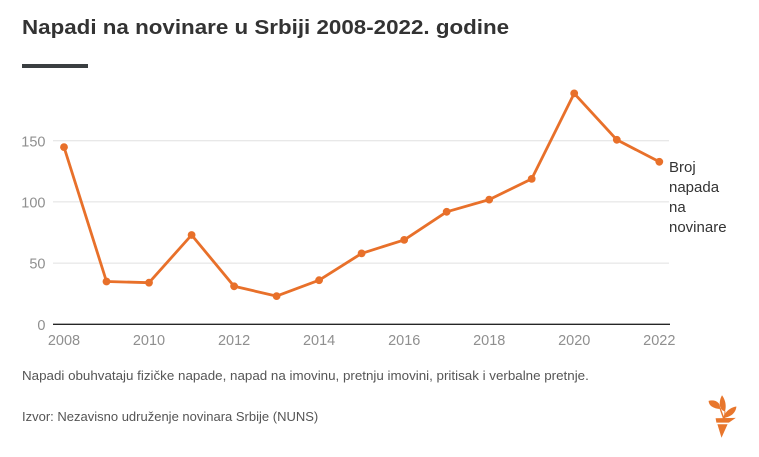  What do you see at coordinates (37, 265) in the screenshot?
I see `svg-text: 50` at bounding box center [37, 265].